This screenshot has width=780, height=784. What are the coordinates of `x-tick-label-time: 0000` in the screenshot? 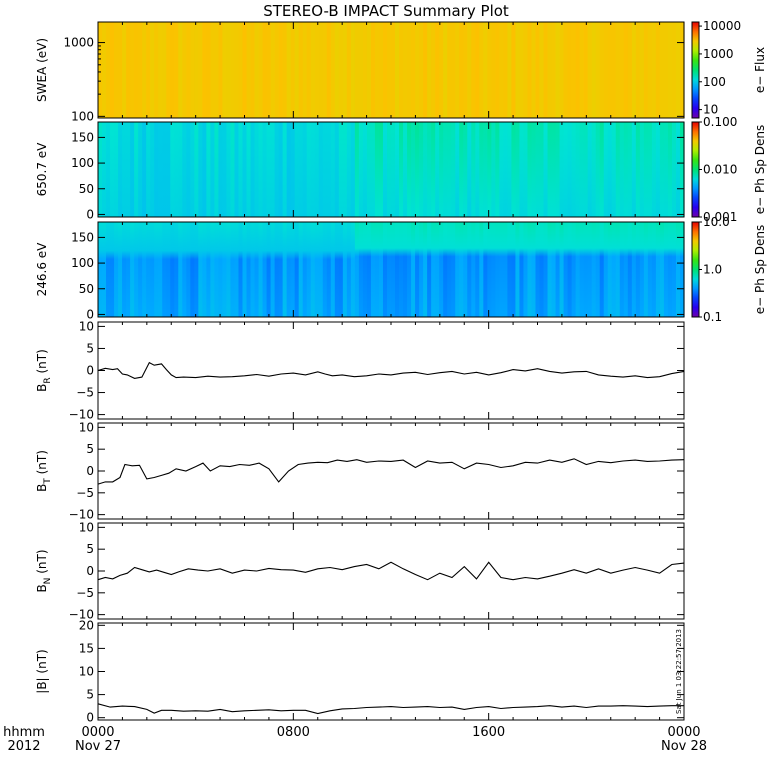 It's located at (97, 732).